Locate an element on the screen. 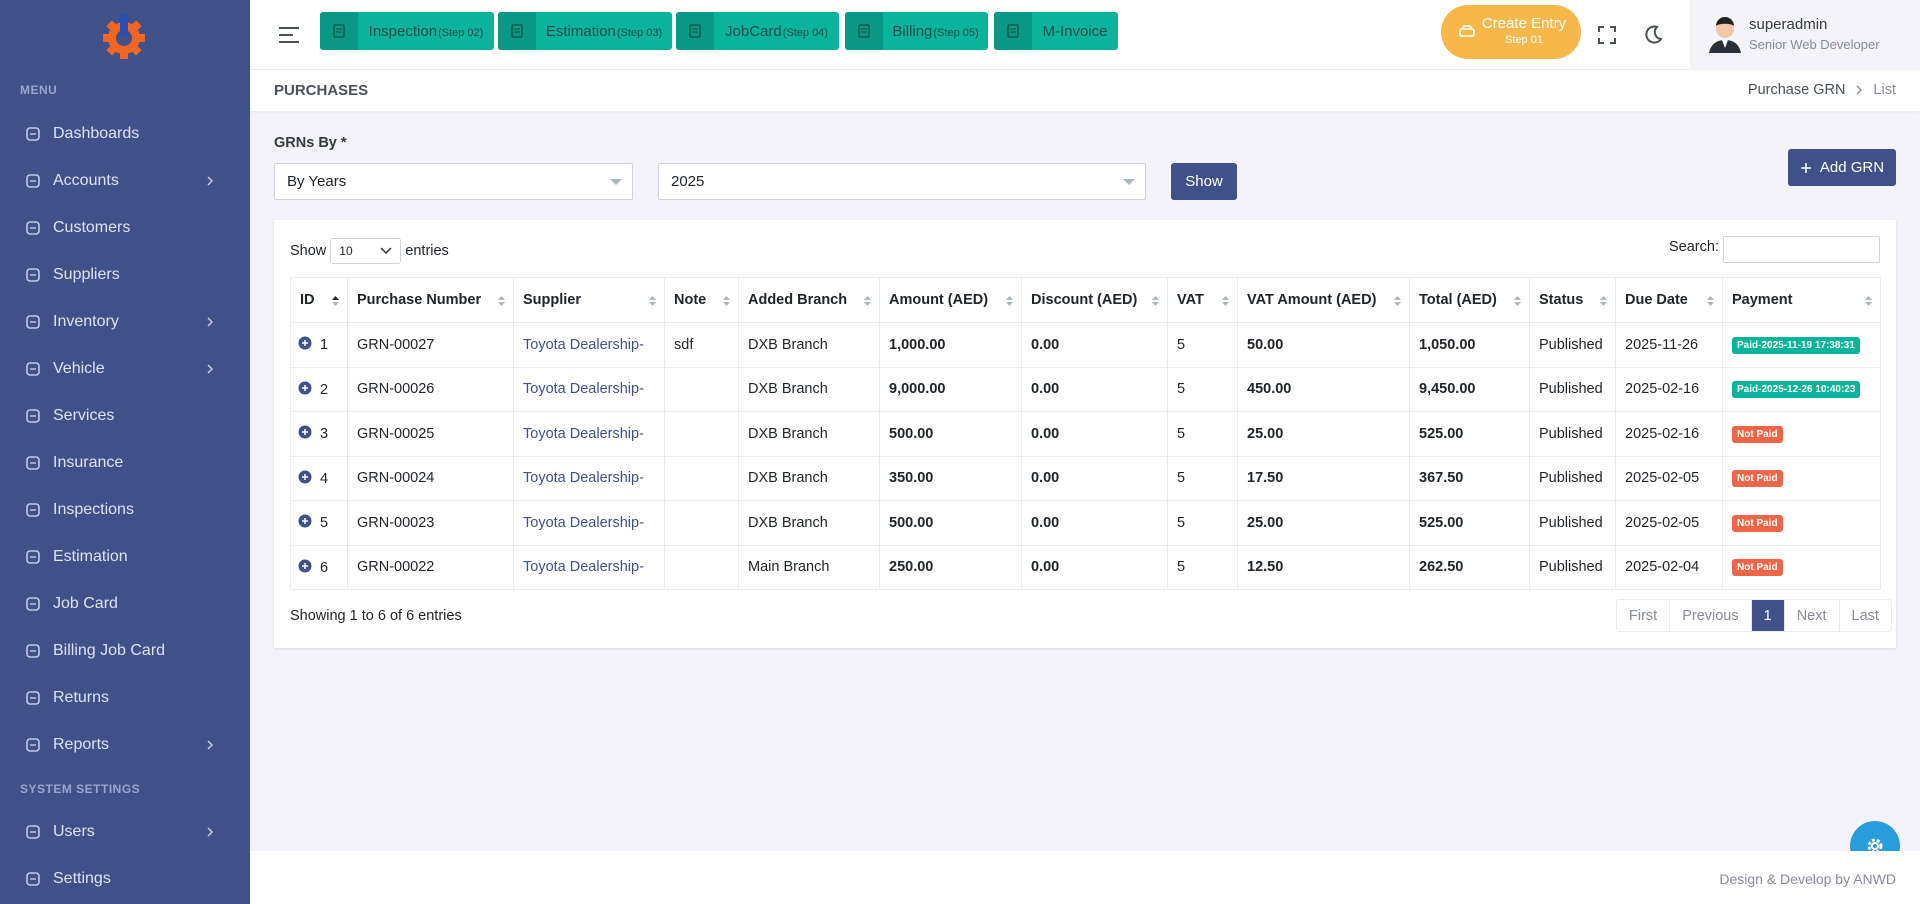 Image resolution: width=1920 pixels, height=904 pixels. table-cell is located at coordinates (701, 523).